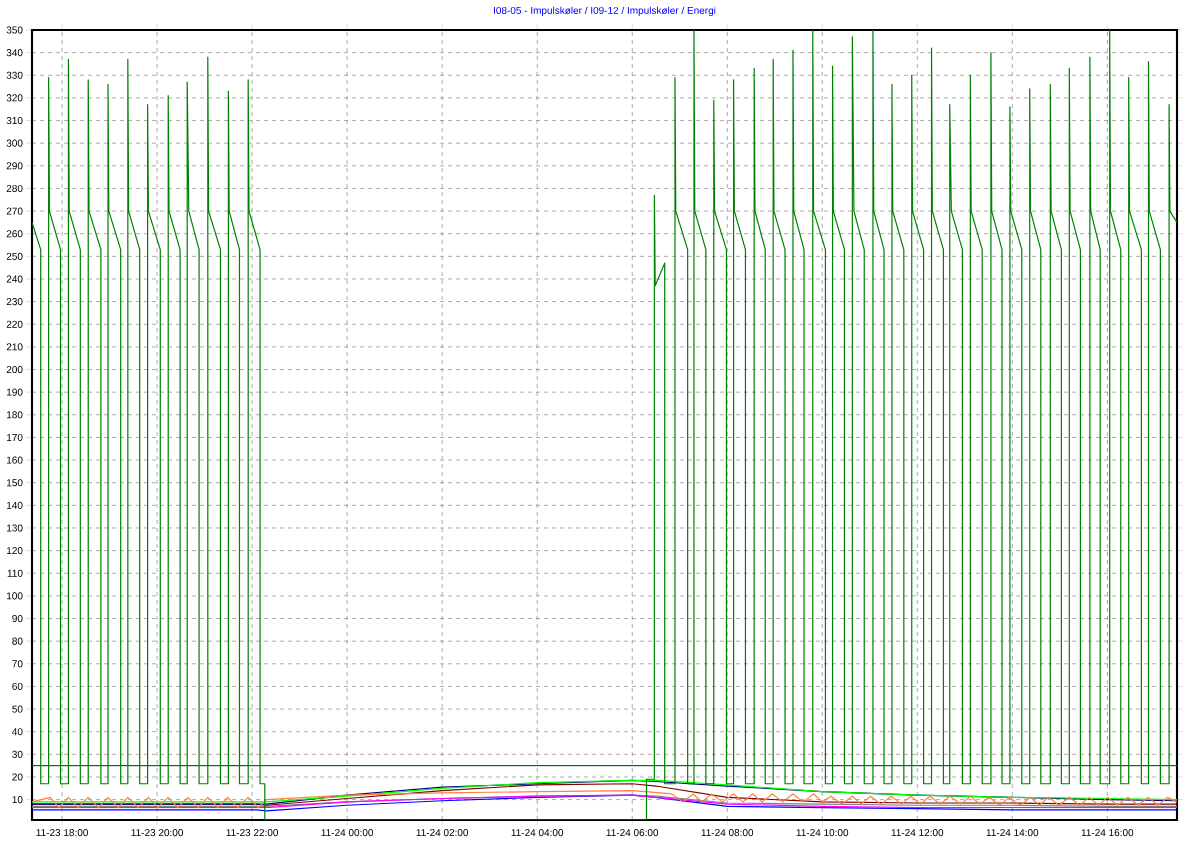 Image resolution: width=1185 pixels, height=842 pixels. What do you see at coordinates (14, 369) in the screenshot?
I see `y-tick-label: 200` at bounding box center [14, 369].